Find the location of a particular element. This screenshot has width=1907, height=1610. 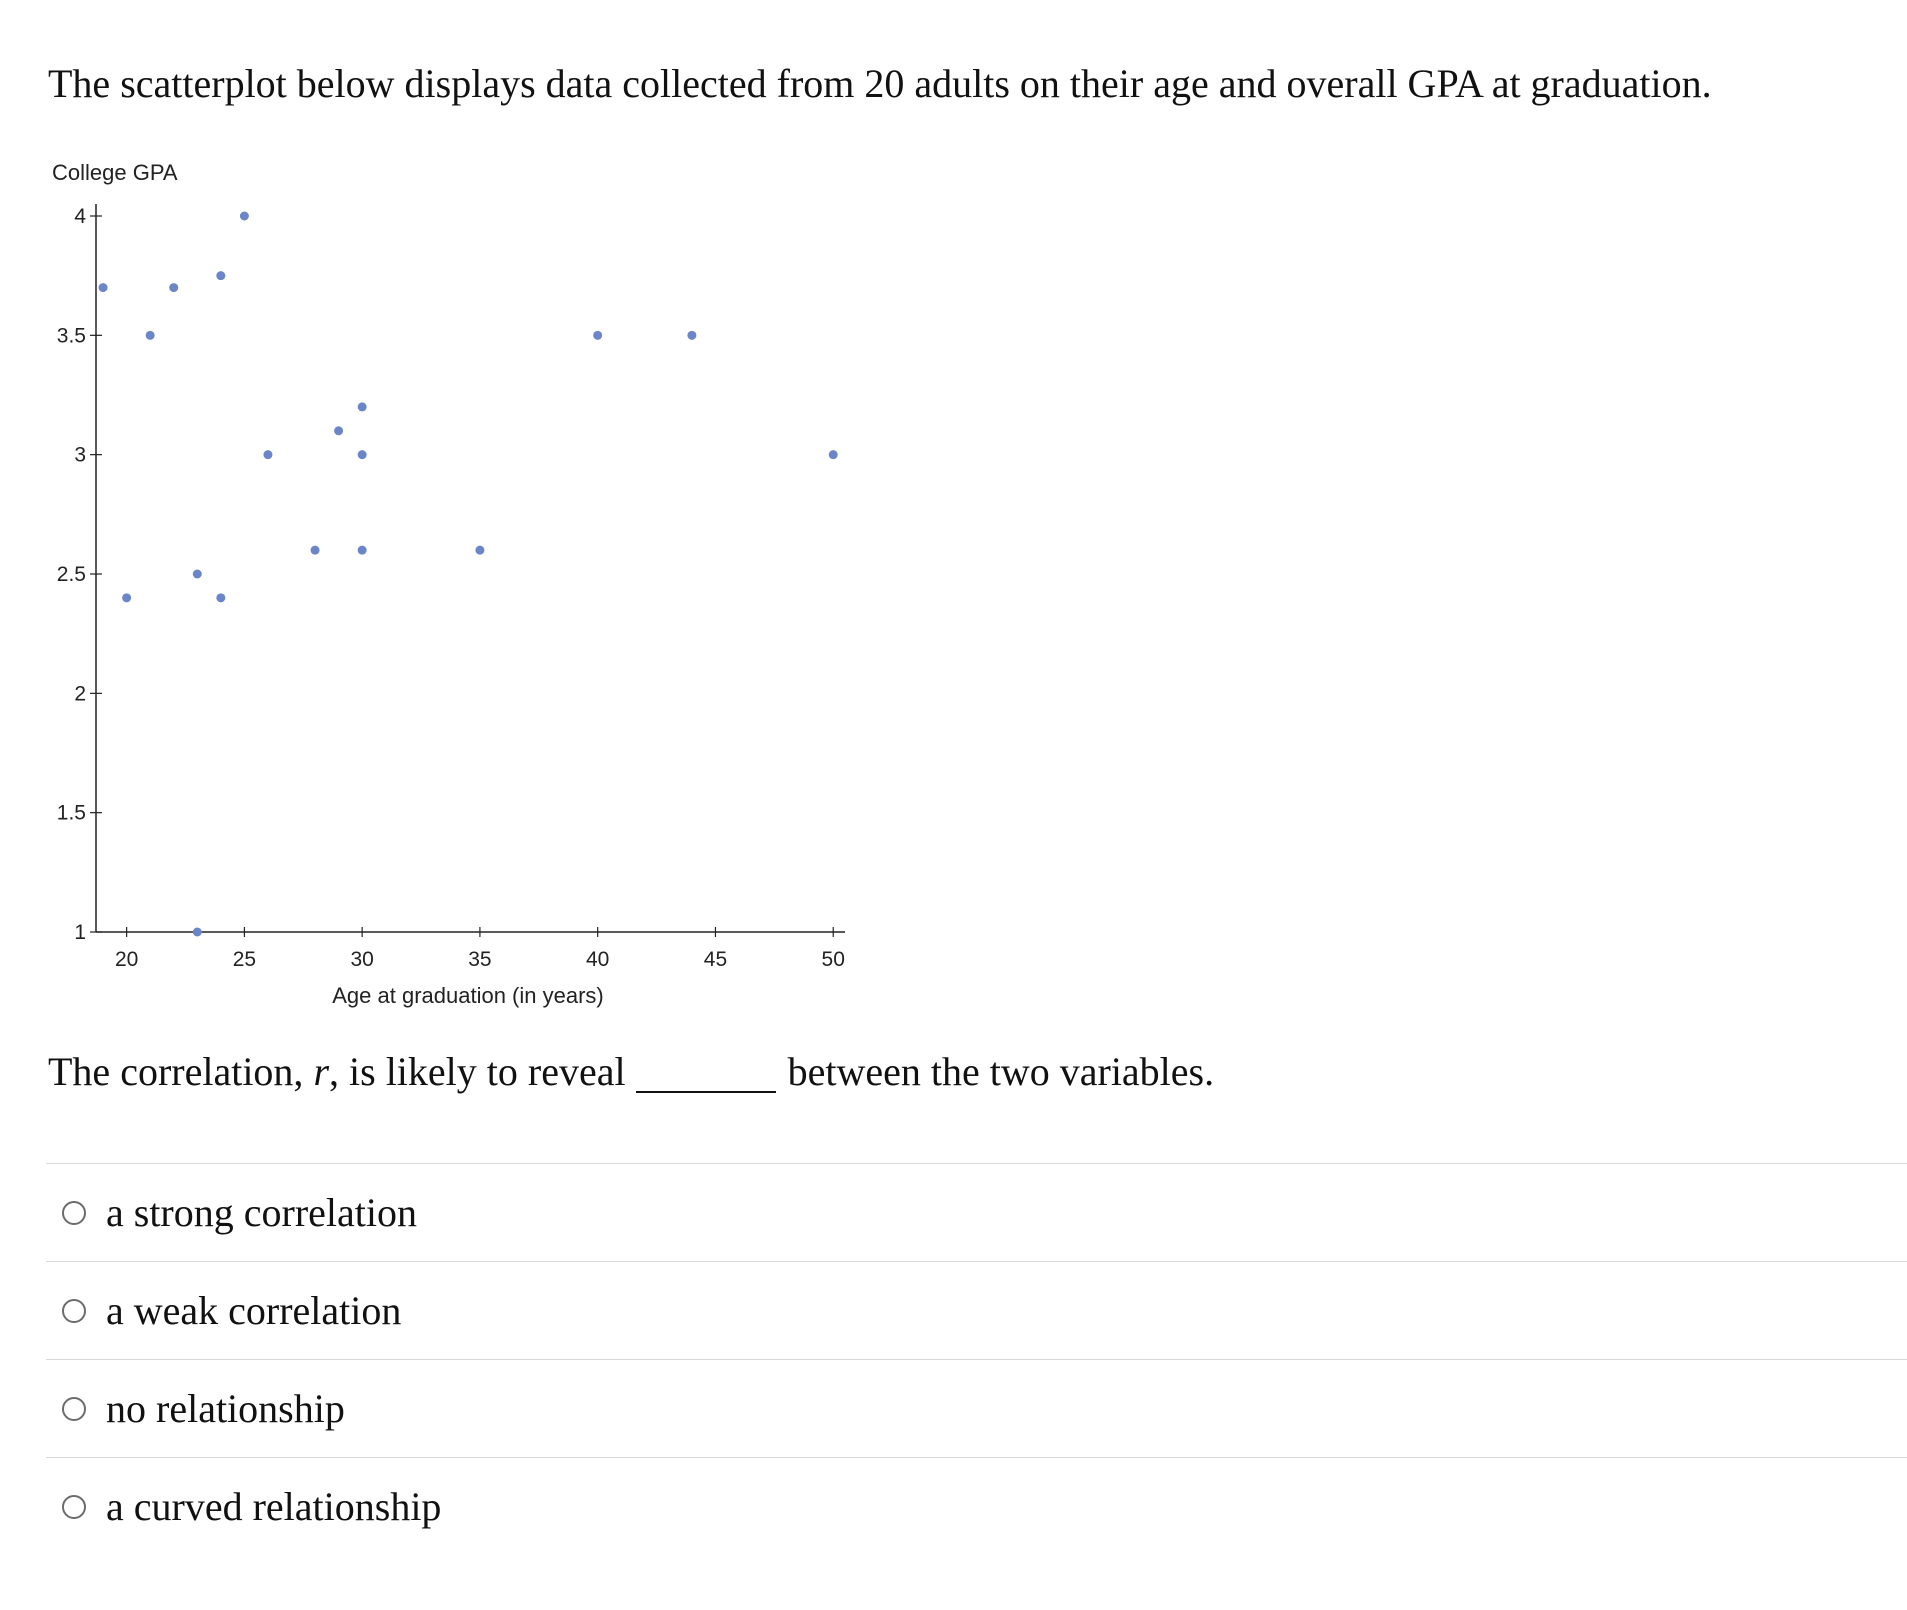

option-label: a strong correlation is located at coordinates (261, 1212).